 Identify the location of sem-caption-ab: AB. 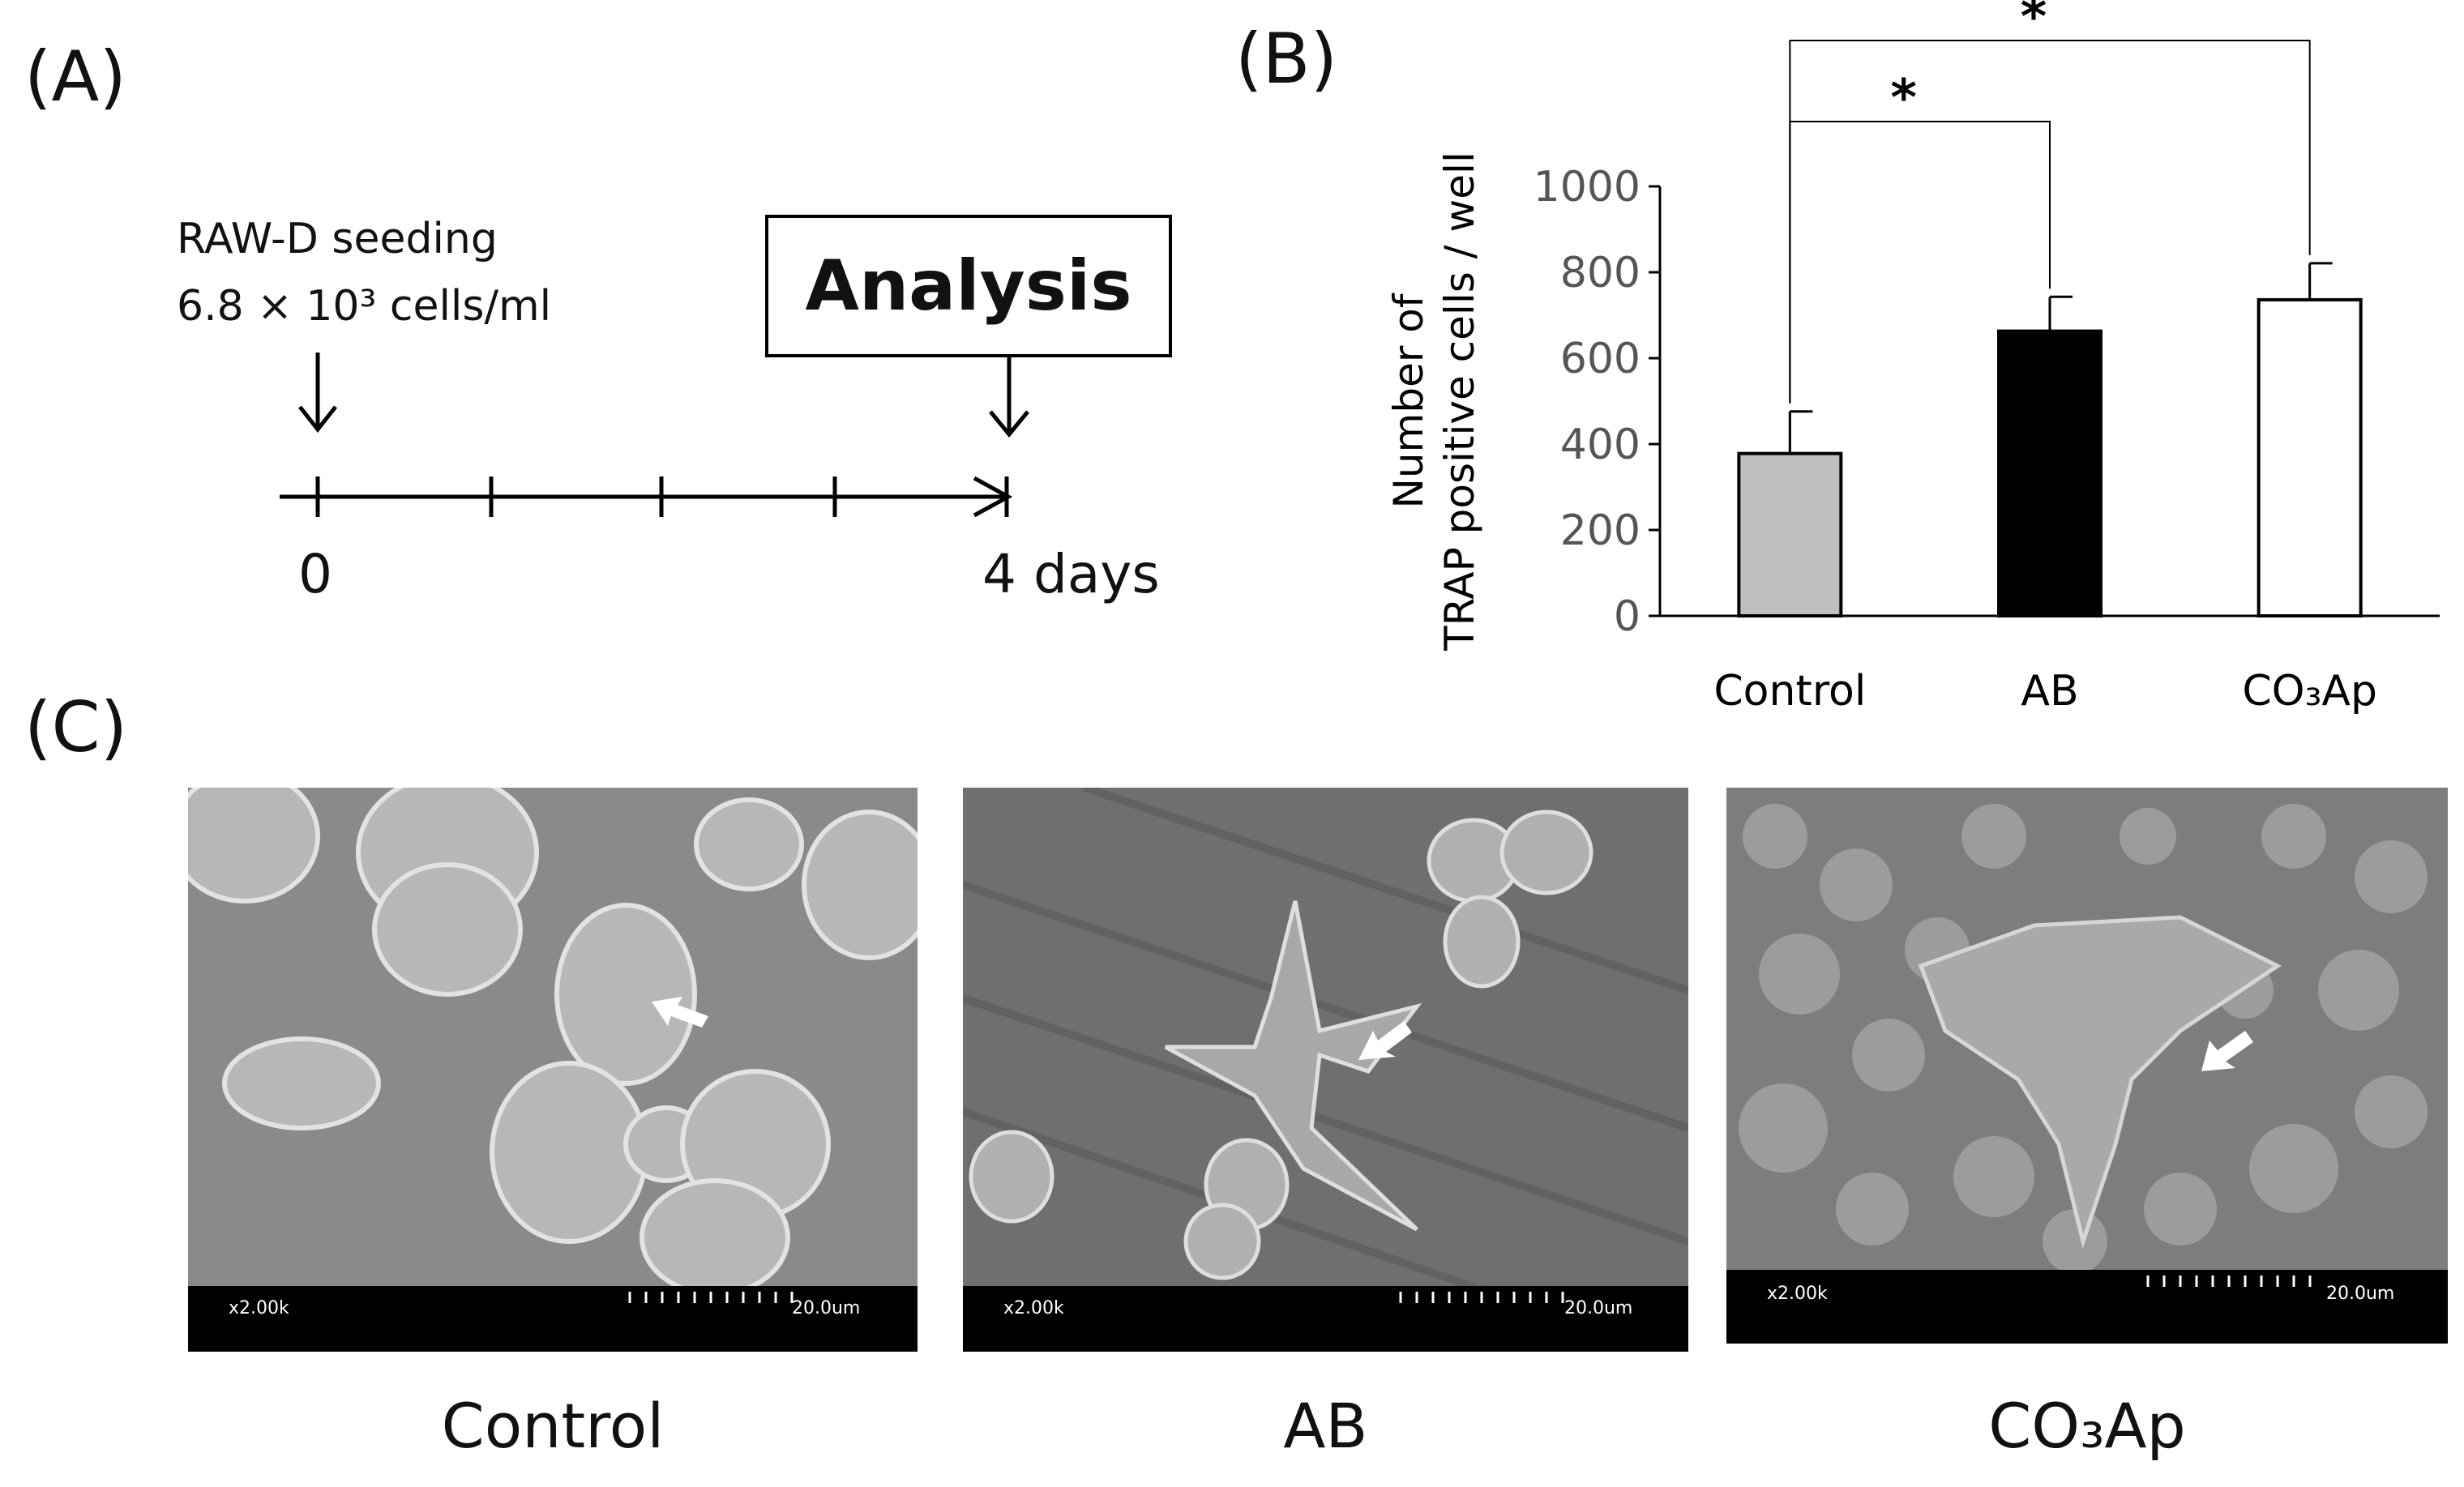
(1325, 1426).